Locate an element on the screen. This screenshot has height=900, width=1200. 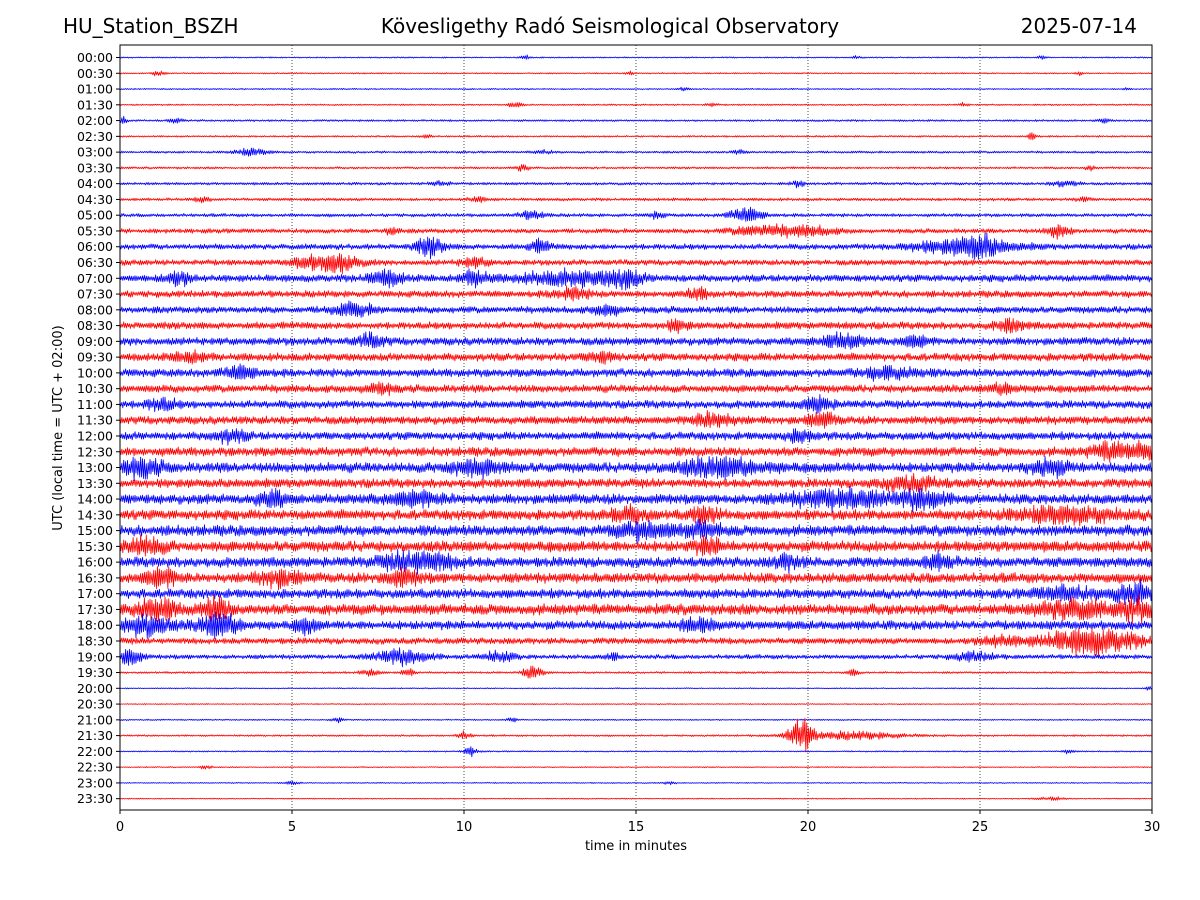
y-tick-label: 05:30 is located at coordinates (95, 230).